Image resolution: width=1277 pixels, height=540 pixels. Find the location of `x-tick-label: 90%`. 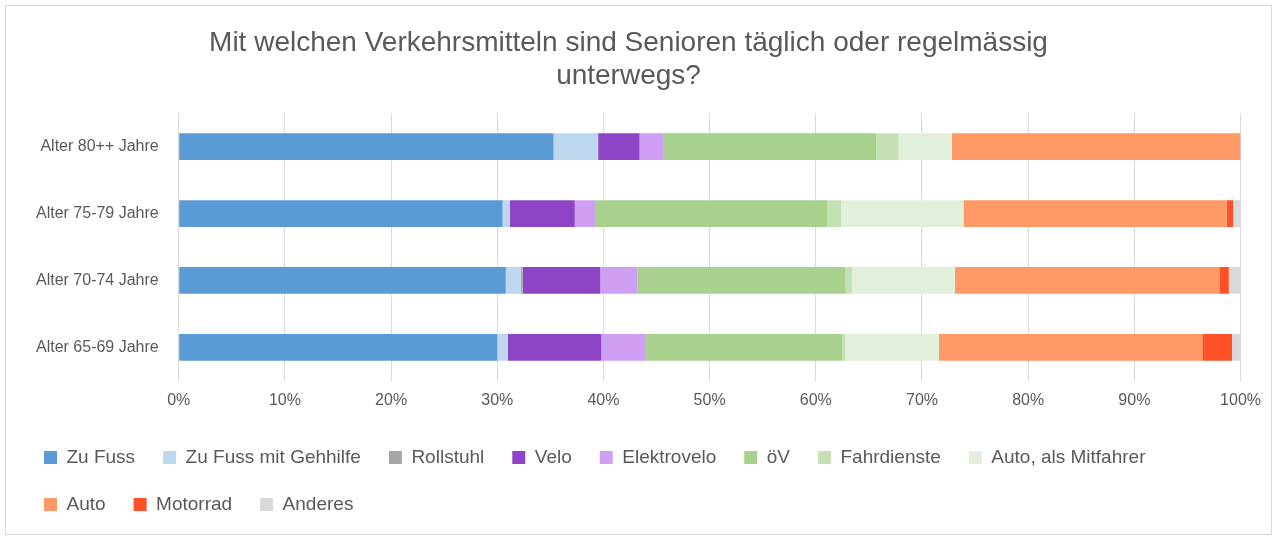

x-tick-label: 90% is located at coordinates (1134, 399).